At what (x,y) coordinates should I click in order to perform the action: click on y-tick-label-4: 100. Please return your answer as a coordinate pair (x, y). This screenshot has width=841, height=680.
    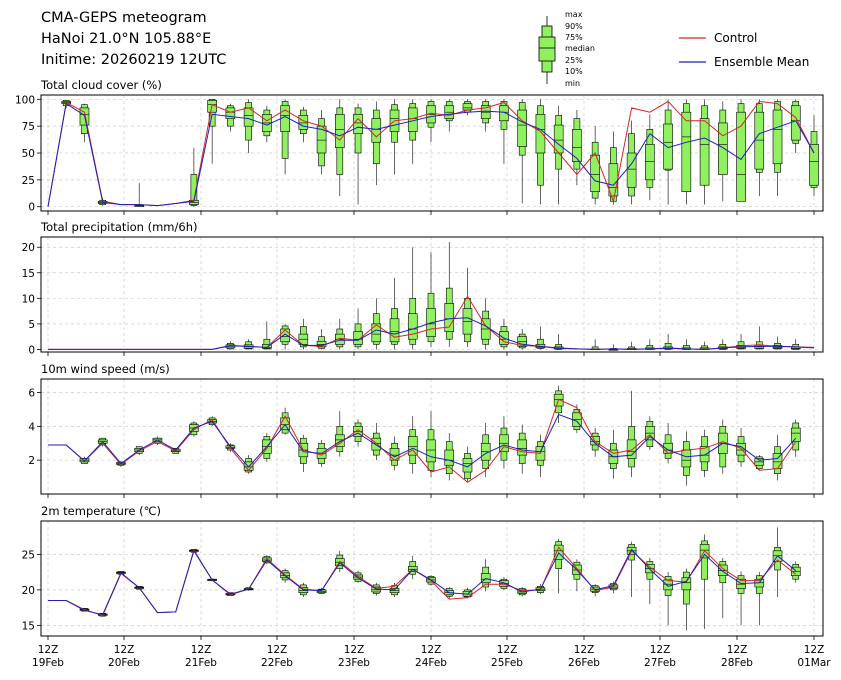
    Looking at the image, I should click on (25, 100).